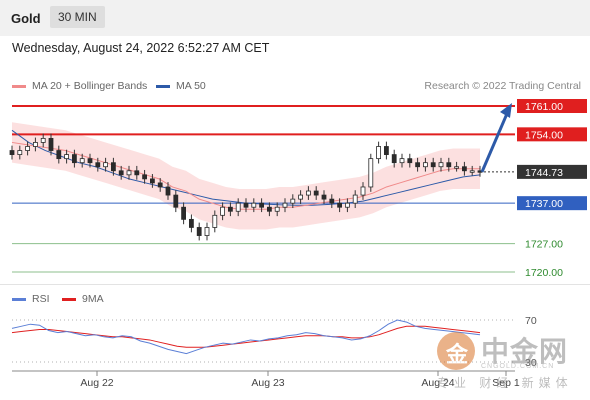  I want to click on legend-rsi-label: RSI, so click(41, 299).